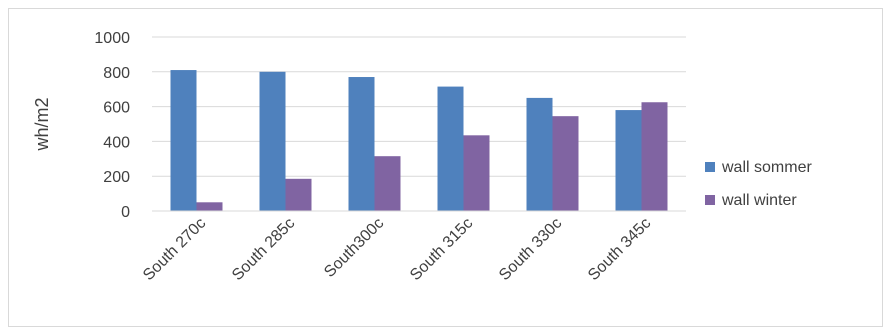  What do you see at coordinates (759, 200) in the screenshot?
I see `legend-label-wall-winter: wall winter` at bounding box center [759, 200].